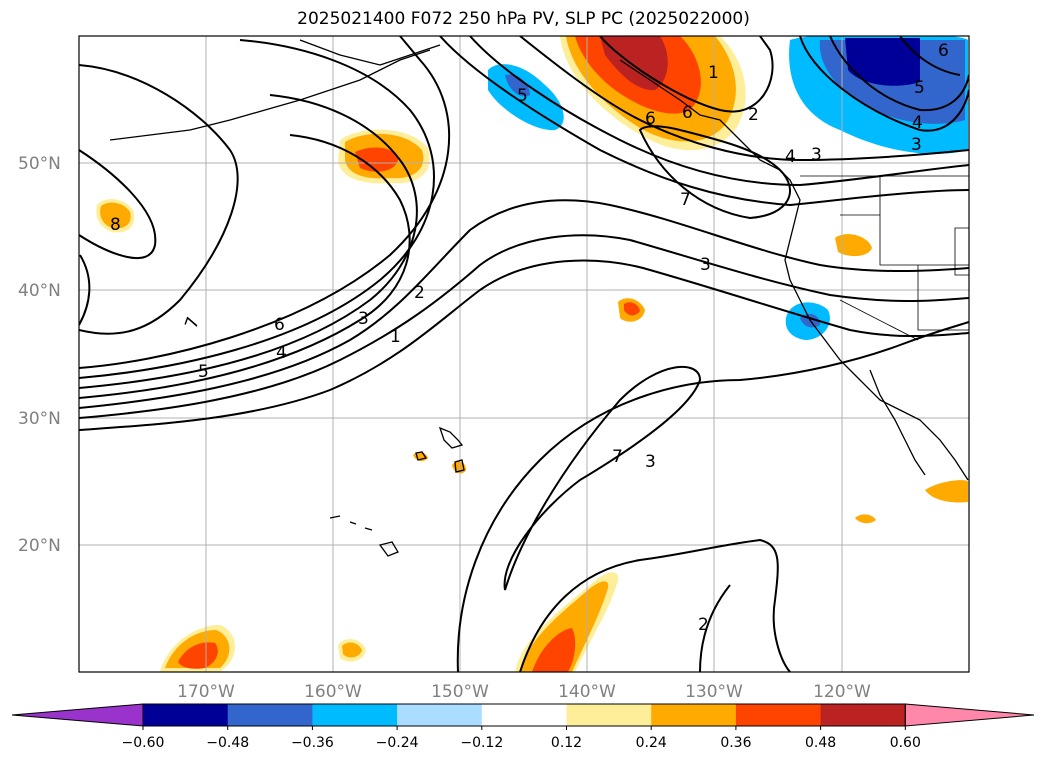 The image size is (1047, 765). What do you see at coordinates (143, 743) in the screenshot?
I see `colorbar-tick-label: −0.60` at bounding box center [143, 743].